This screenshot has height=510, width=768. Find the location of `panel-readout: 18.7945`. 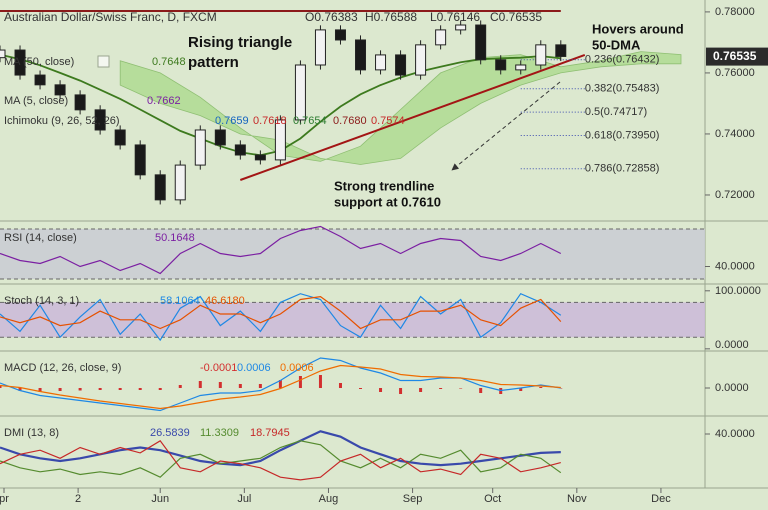

panel-readout: 18.7945 is located at coordinates (270, 433).